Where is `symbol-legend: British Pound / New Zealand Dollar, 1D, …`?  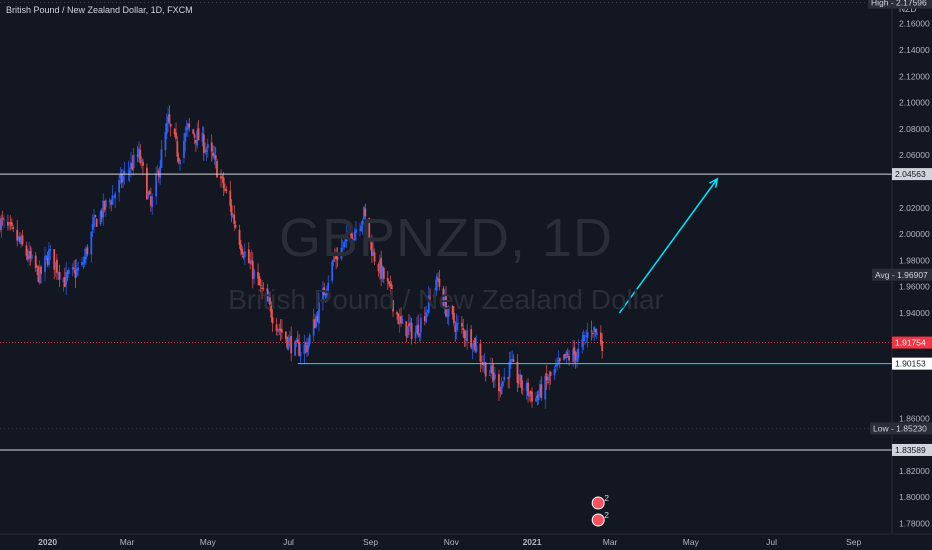 symbol-legend: British Pound / New Zealand Dollar, 1D, … is located at coordinates (99, 10).